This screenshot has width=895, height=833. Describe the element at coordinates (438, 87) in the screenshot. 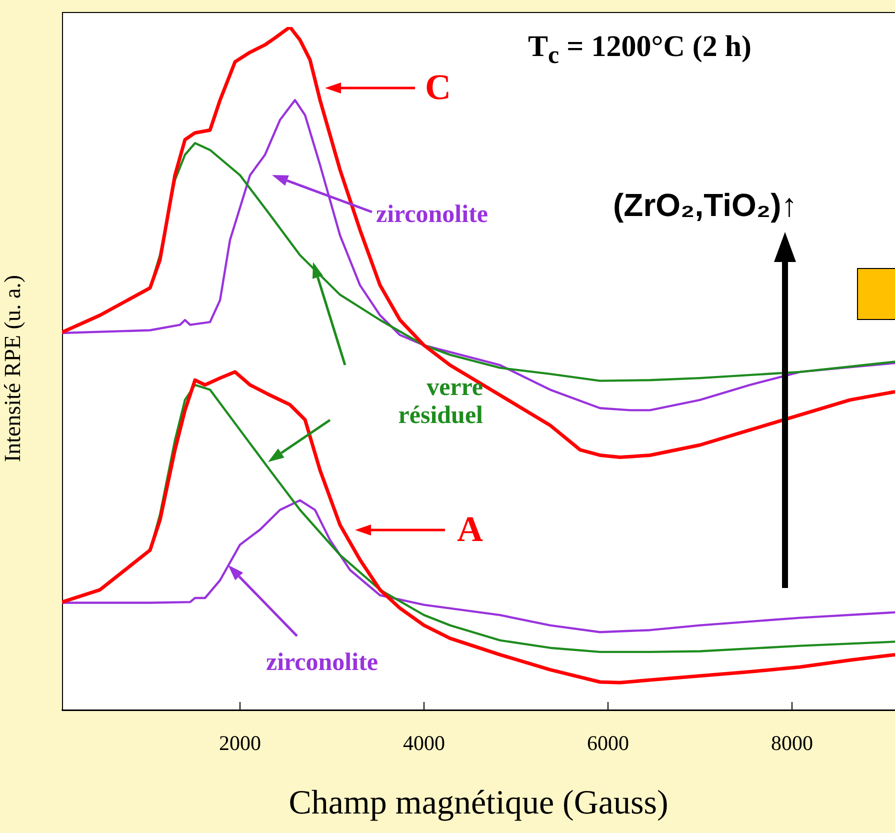

I see `annotation: C` at that location.